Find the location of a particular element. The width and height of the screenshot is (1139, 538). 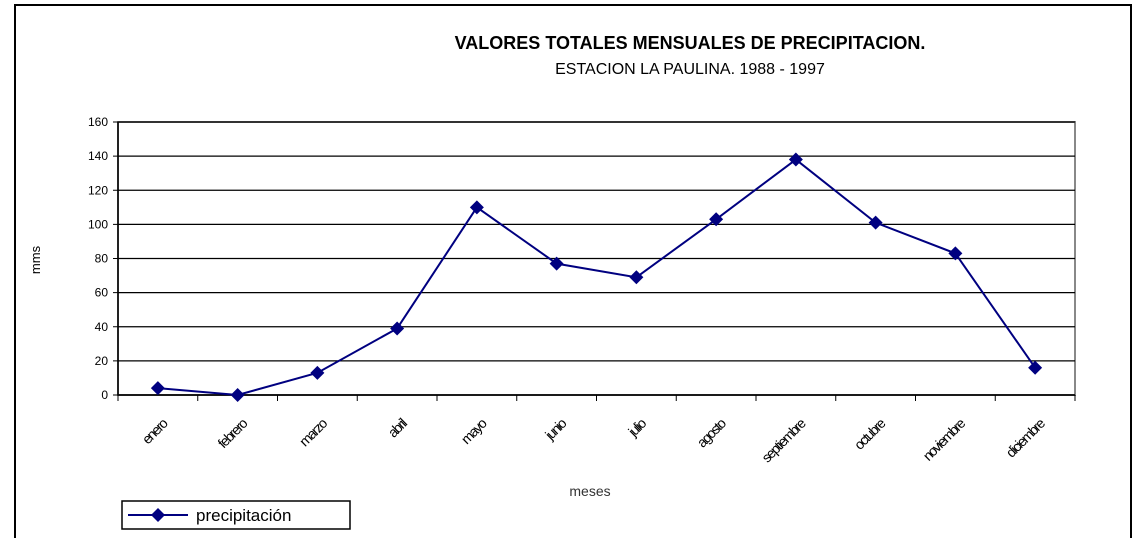

x-tick-label: agosto is located at coordinates (712, 433).